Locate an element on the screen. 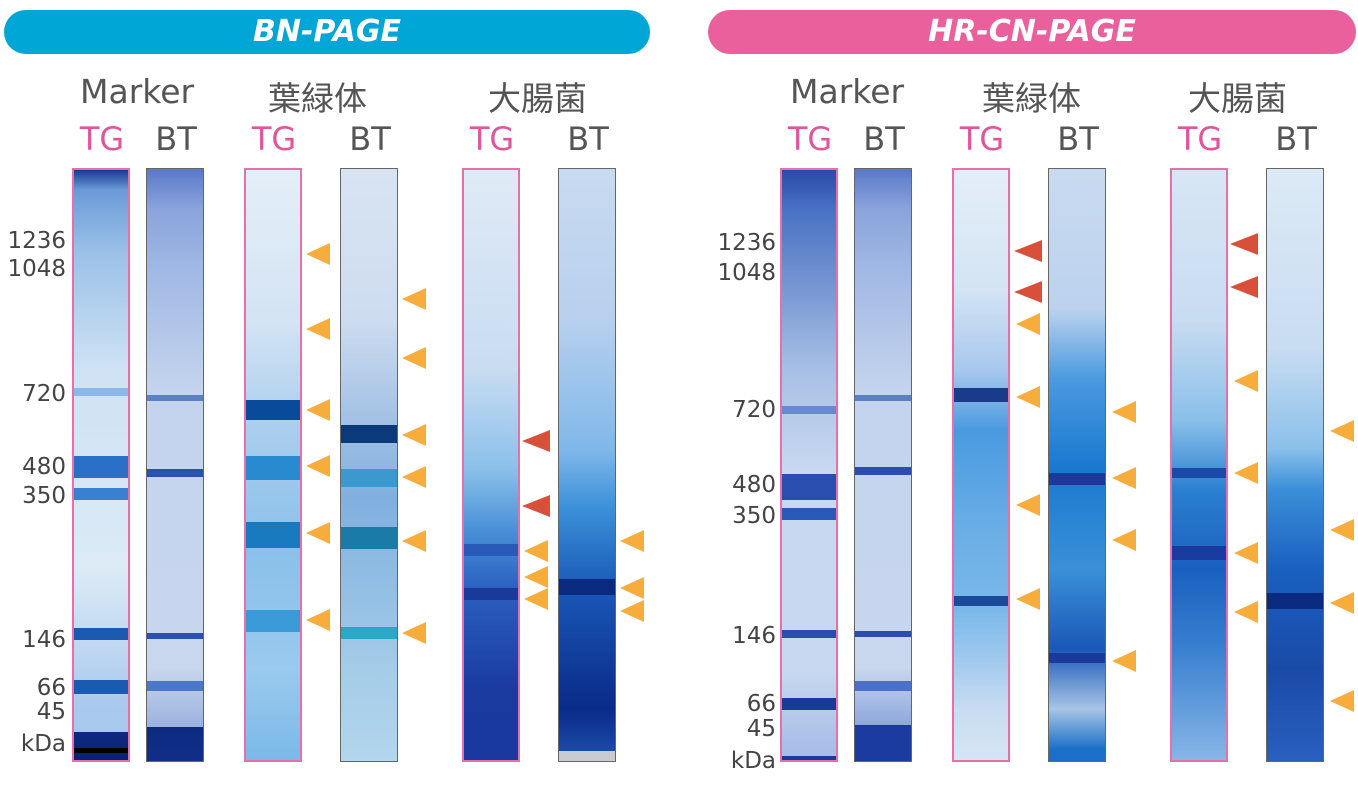 This screenshot has width=1358, height=786. mw-label-bn: 720 is located at coordinates (44, 394).